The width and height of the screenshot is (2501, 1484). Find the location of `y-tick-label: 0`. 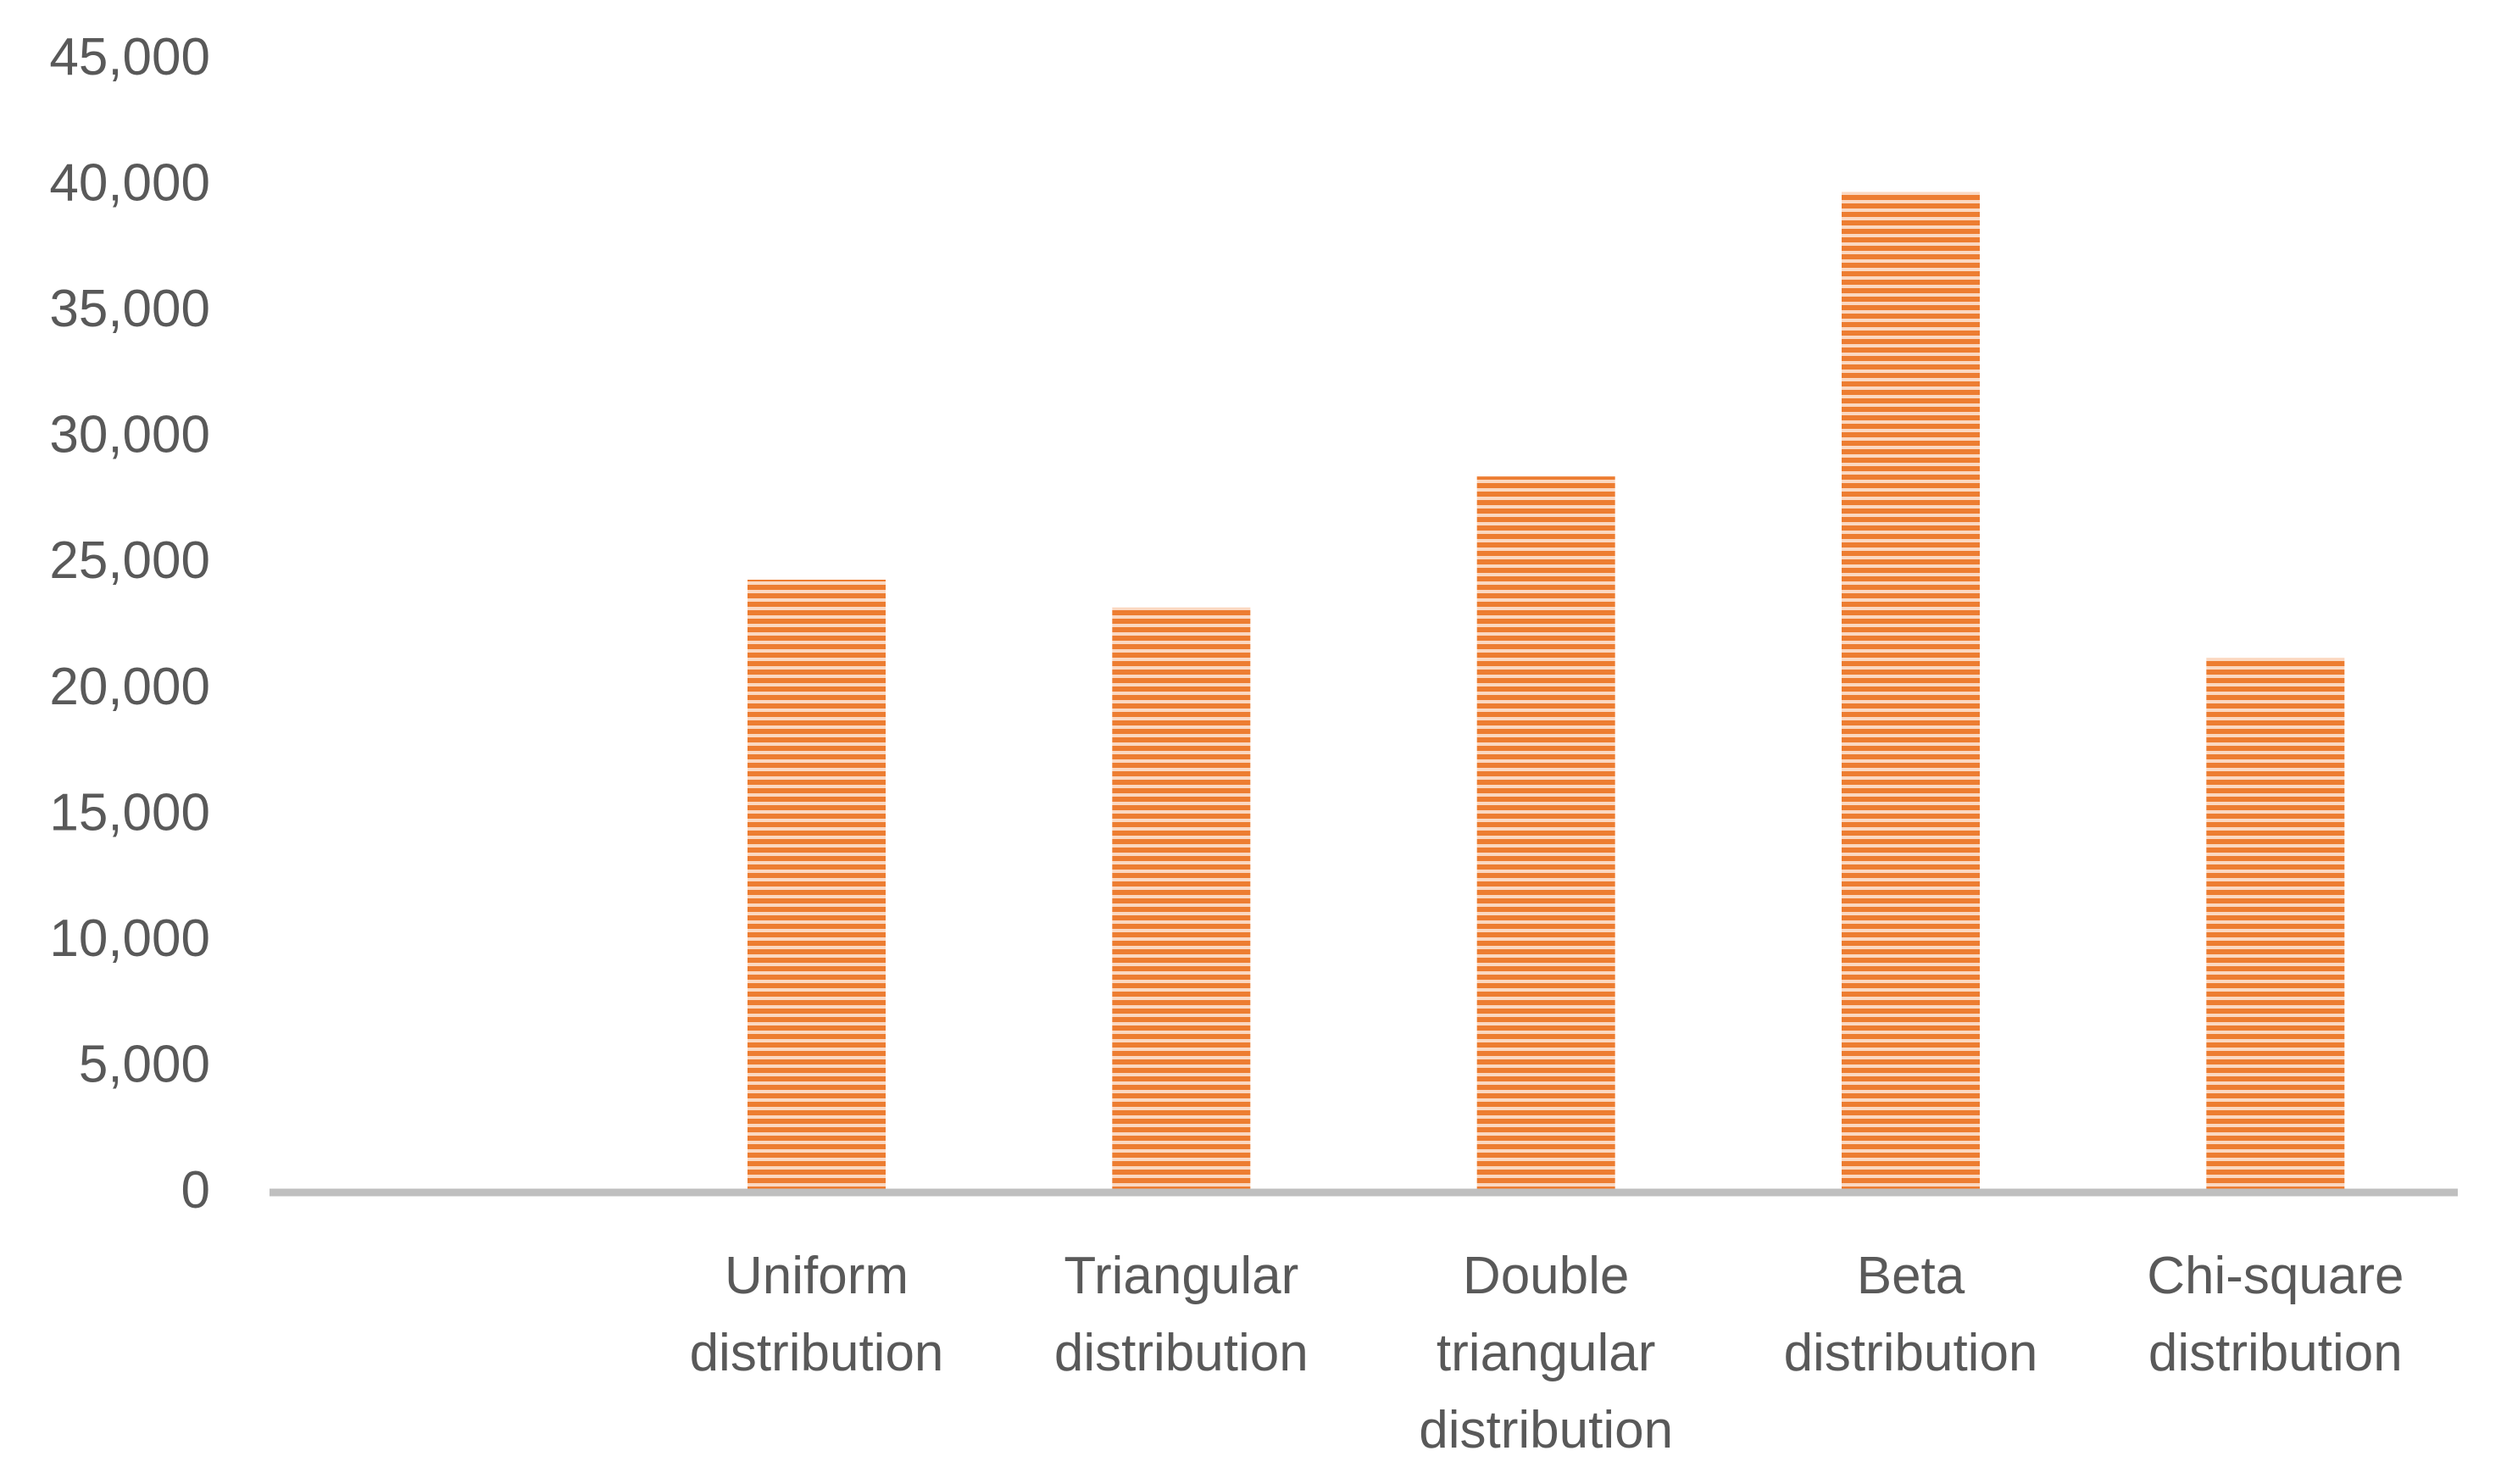

y-tick-label: 0 is located at coordinates (195, 1191).